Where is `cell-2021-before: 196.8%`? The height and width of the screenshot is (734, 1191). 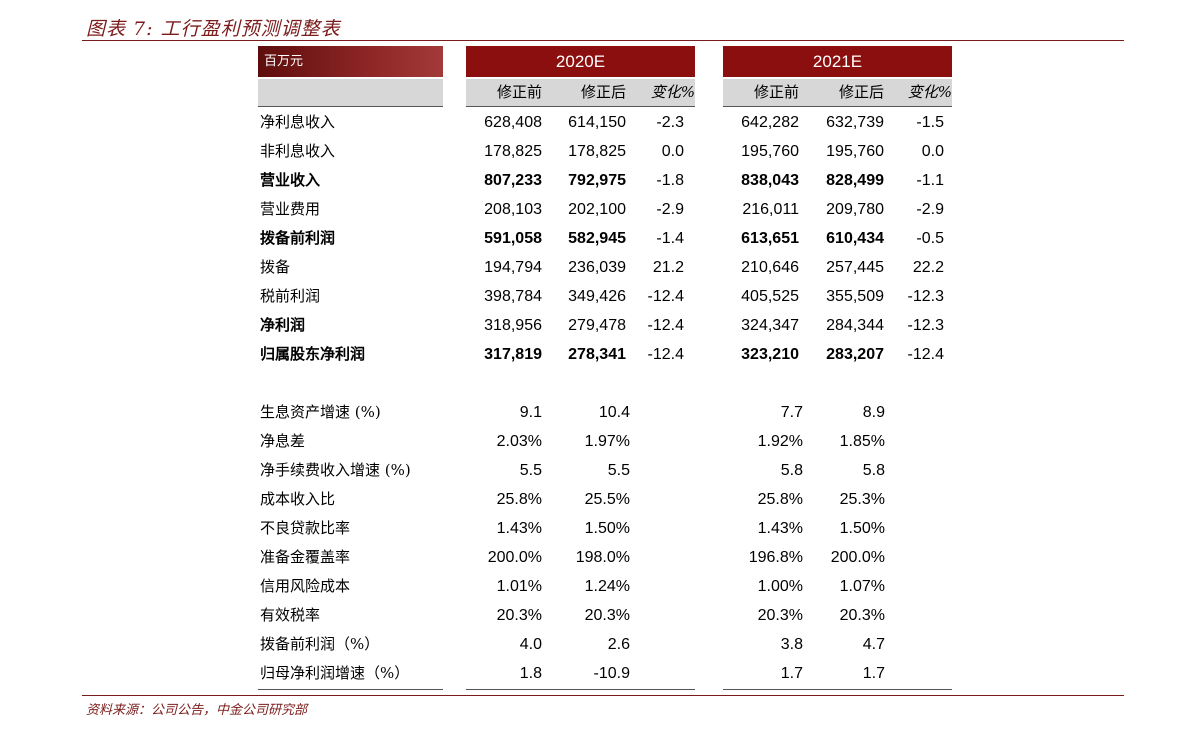
cell-2021-before: 196.8% is located at coordinates (775, 557).